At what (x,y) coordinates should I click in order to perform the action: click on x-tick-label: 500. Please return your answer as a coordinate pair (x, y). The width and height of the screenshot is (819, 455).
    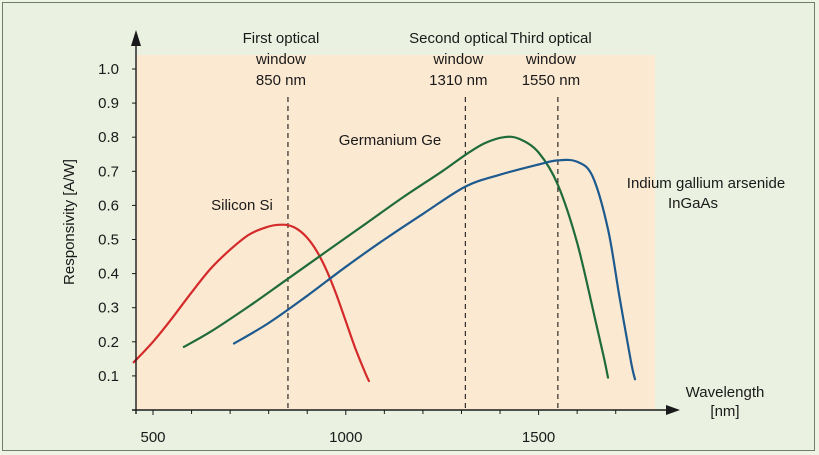
    Looking at the image, I should click on (152, 437).